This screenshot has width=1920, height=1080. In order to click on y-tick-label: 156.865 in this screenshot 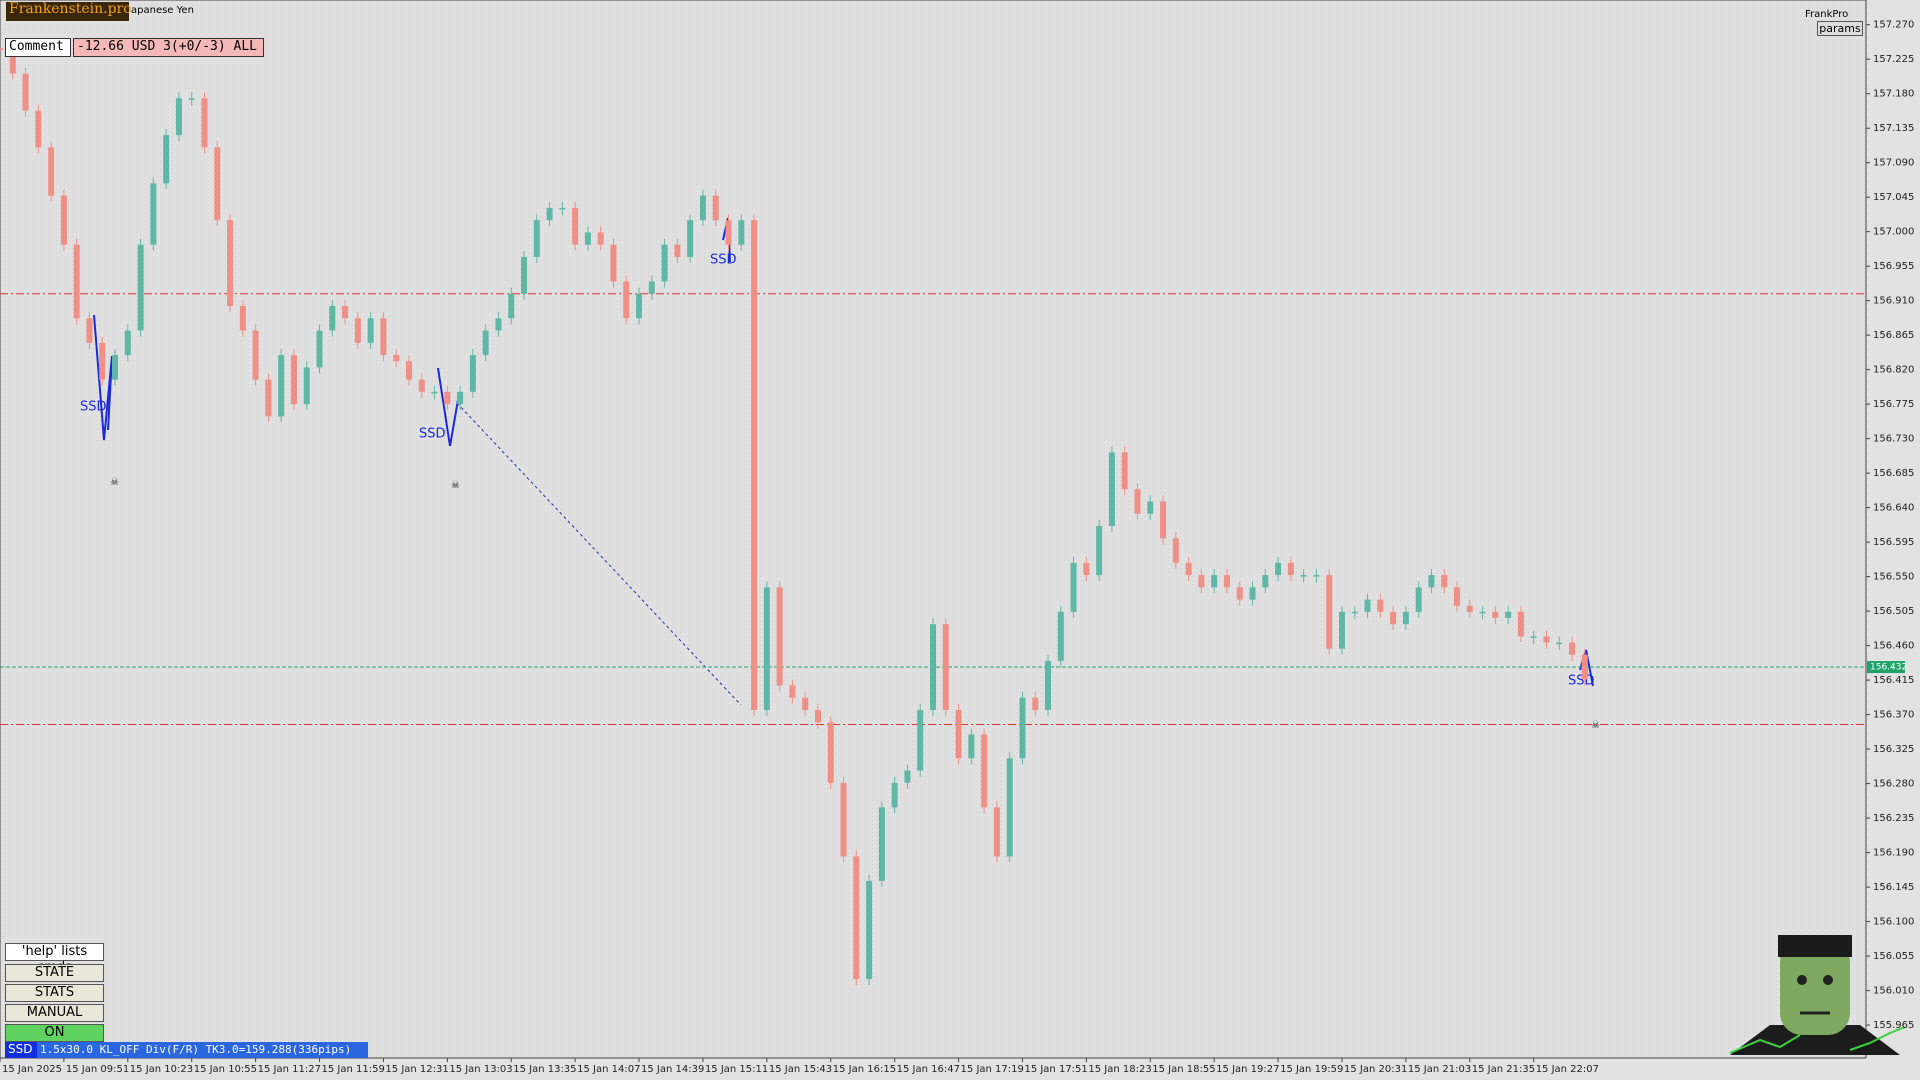, I will do `click(1893, 335)`.